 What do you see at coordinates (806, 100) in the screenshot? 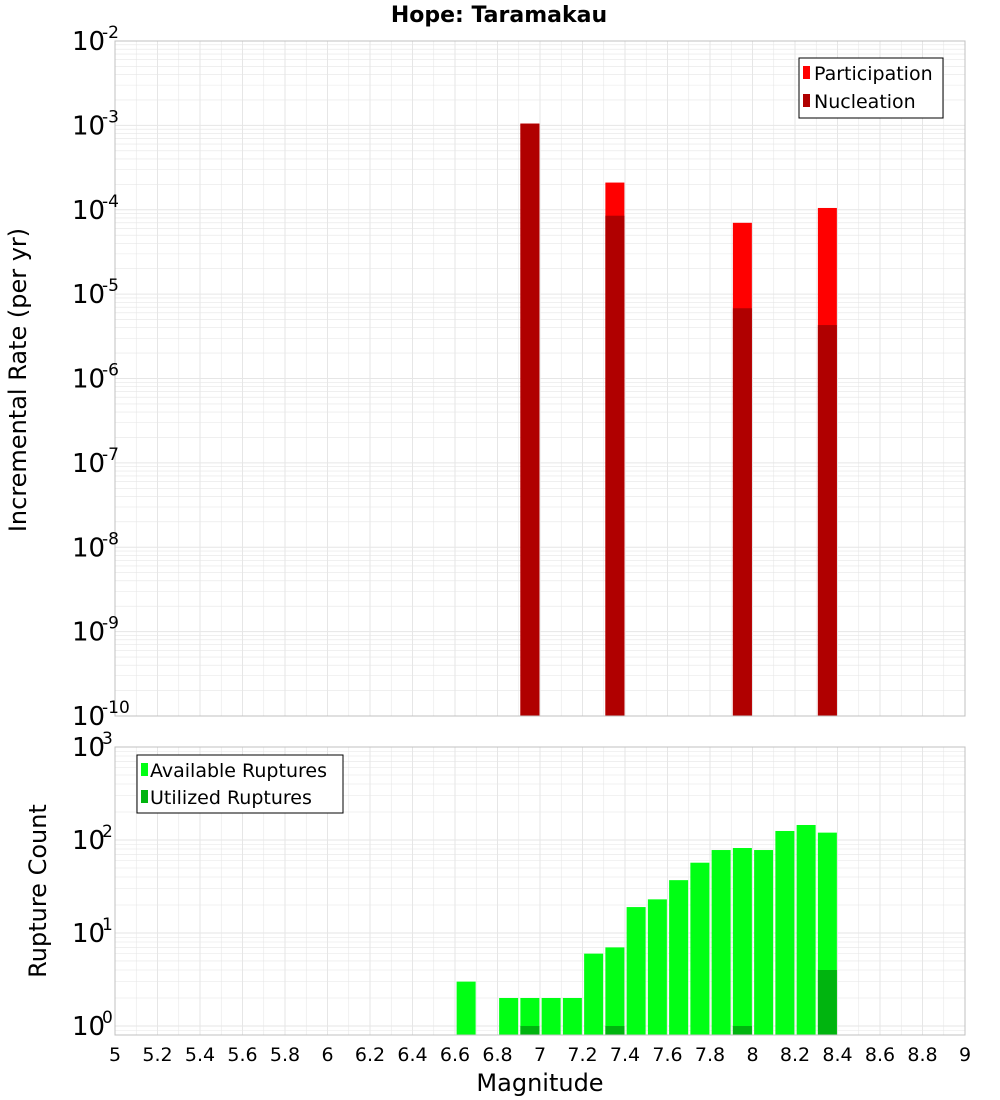
I see `nucleation-legend-swatch` at bounding box center [806, 100].